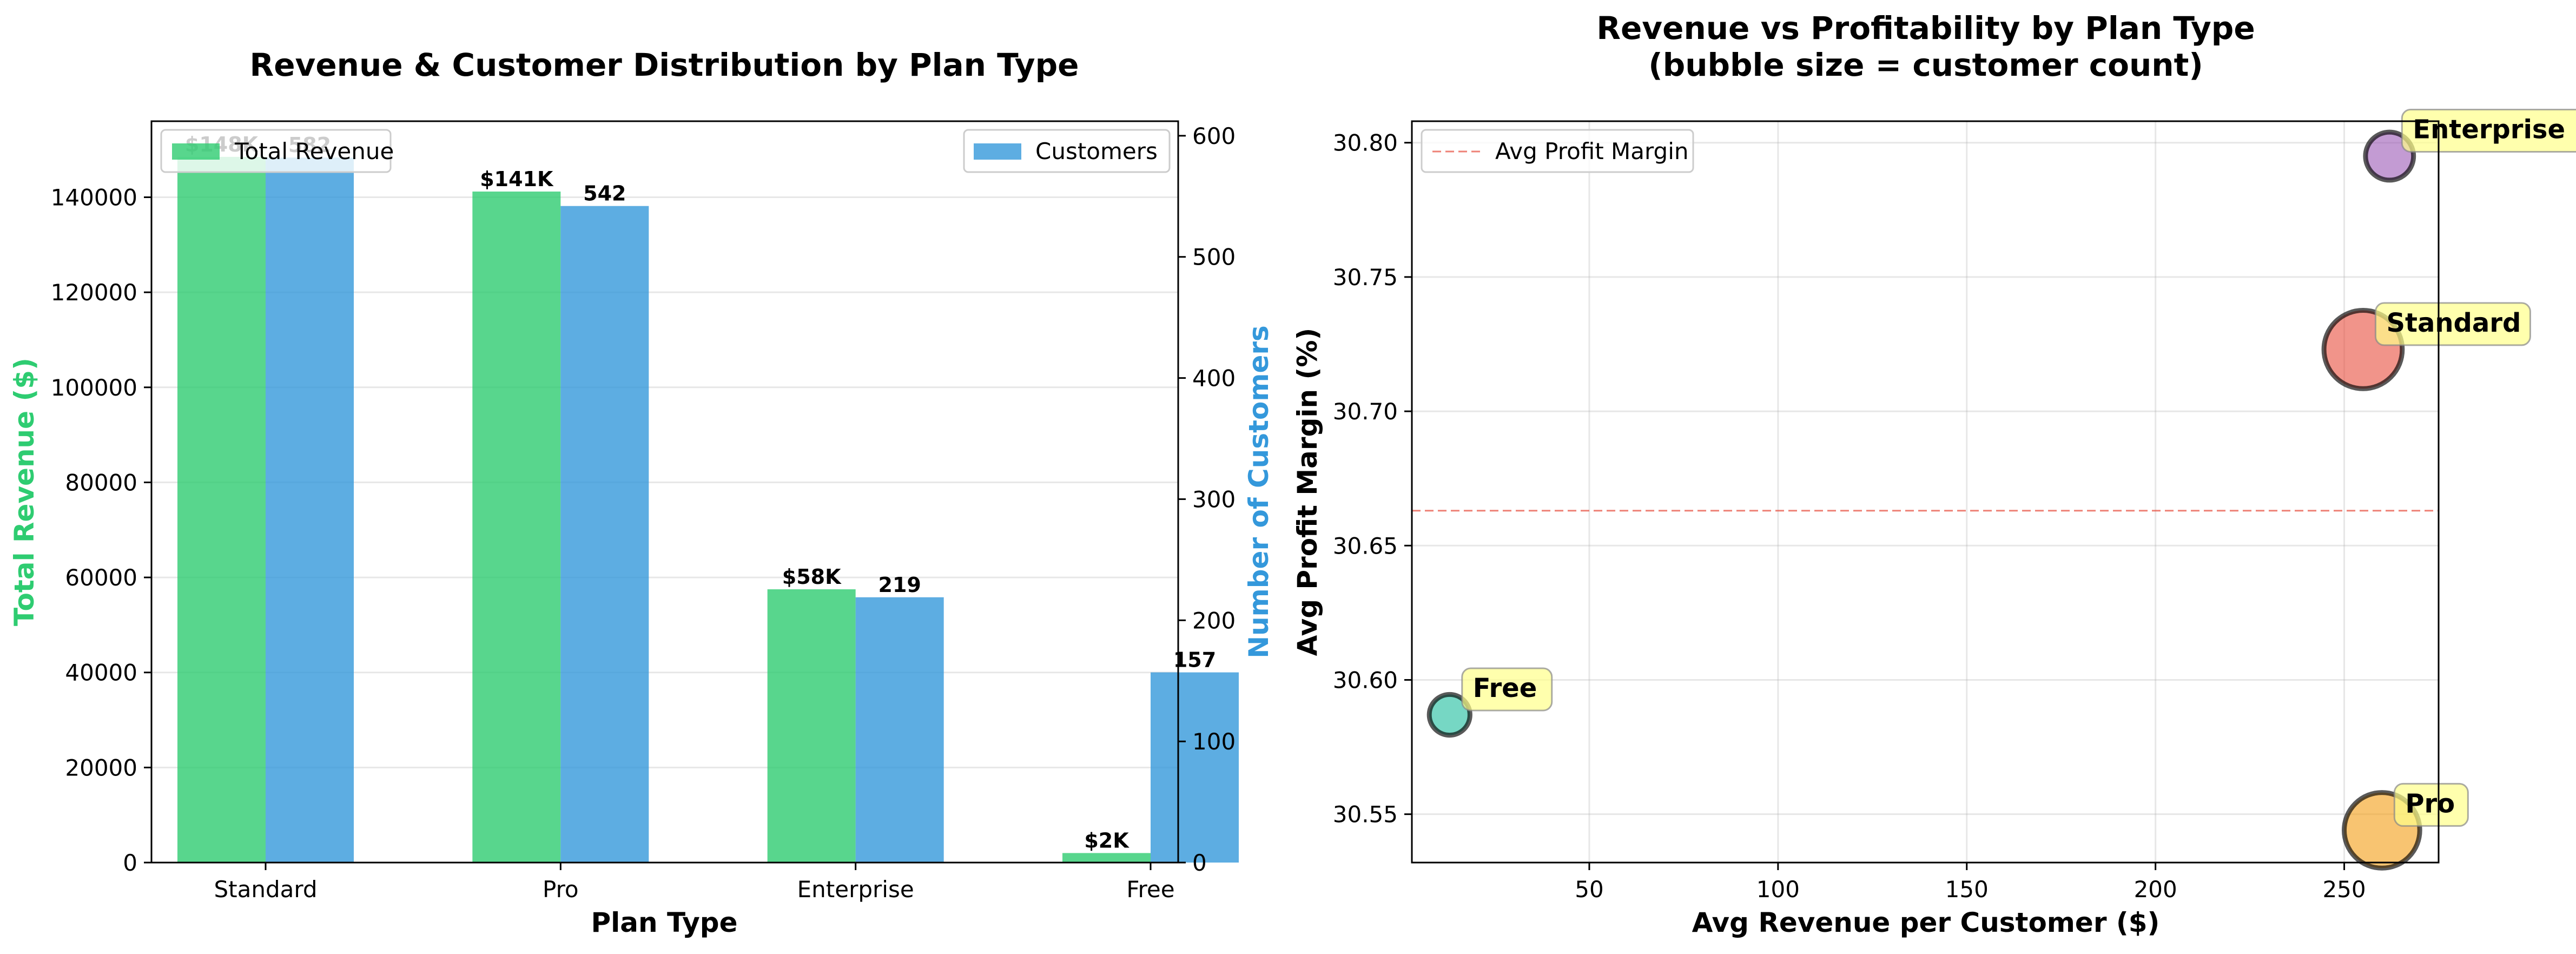 This screenshot has height=954, width=2576. What do you see at coordinates (1214, 620) in the screenshot?
I see `right-y-tick-label: 200` at bounding box center [1214, 620].